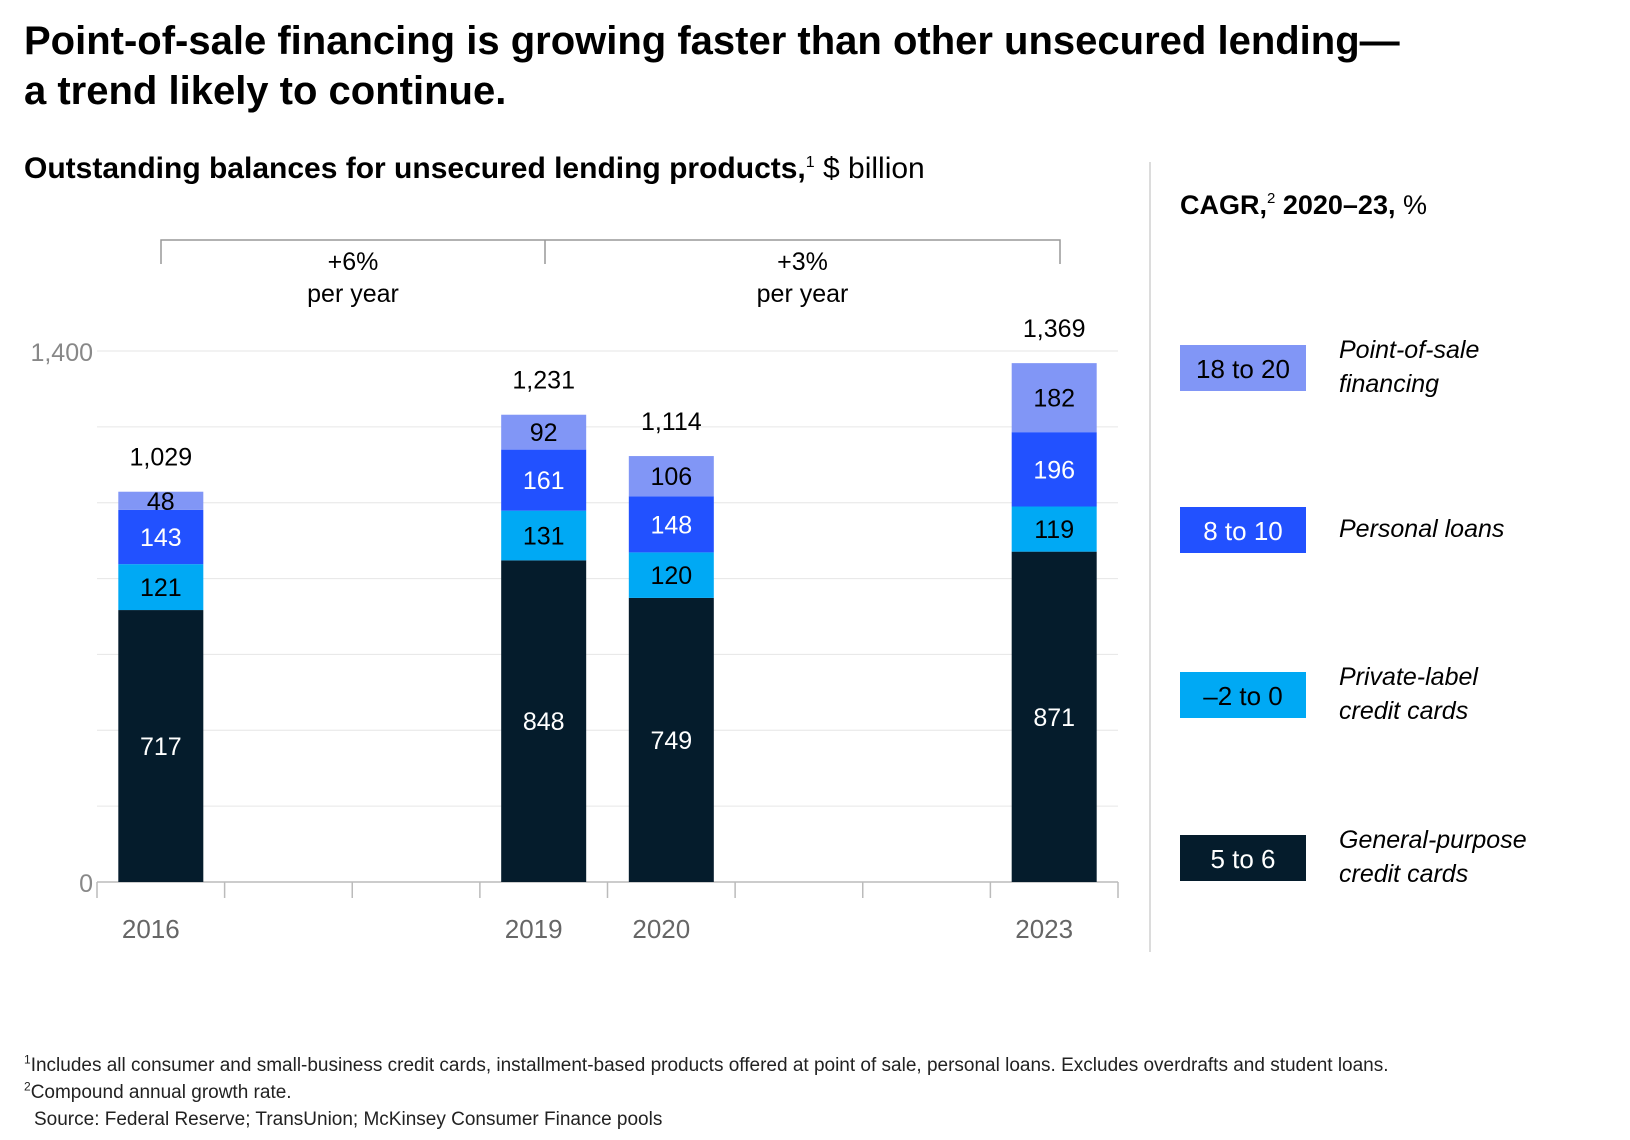  What do you see at coordinates (597, 929) in the screenshot?
I see `x-axis-labels: 2016 2019 2020 2023` at bounding box center [597, 929].